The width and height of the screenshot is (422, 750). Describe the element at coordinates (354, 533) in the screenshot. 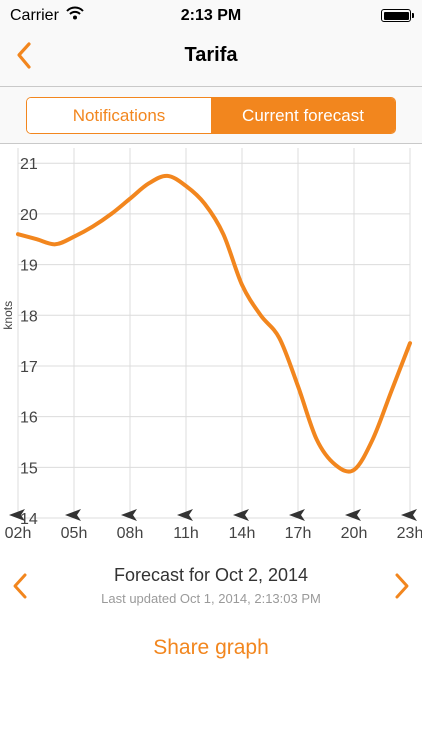

I see `x-tick-label: 20h` at that location.